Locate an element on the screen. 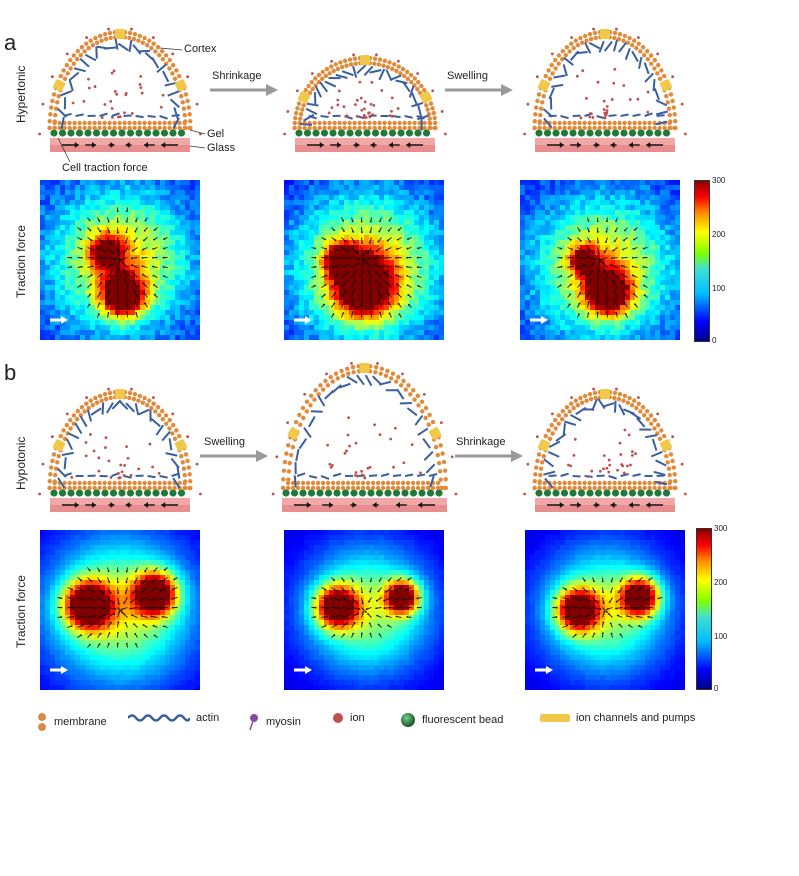  traction-heatmap-b3 is located at coordinates (605, 610).